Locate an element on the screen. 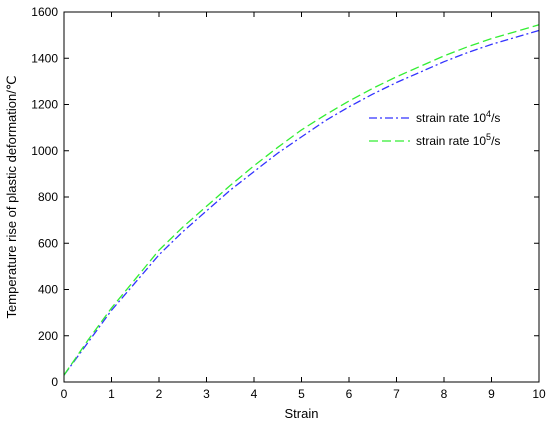 This screenshot has width=550, height=424. x-tick-label: 2 is located at coordinates (159, 394).